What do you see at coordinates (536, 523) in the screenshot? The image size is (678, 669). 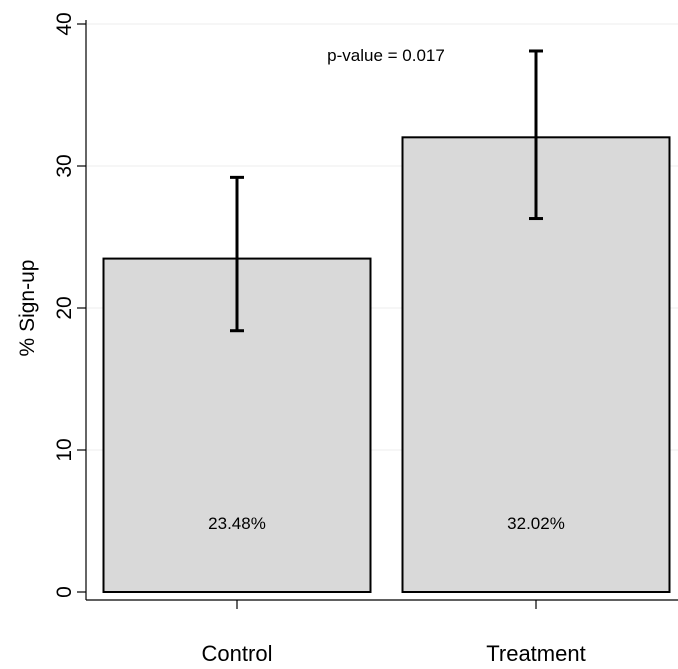 I see `value-label-treatment: 32.02%` at bounding box center [536, 523].